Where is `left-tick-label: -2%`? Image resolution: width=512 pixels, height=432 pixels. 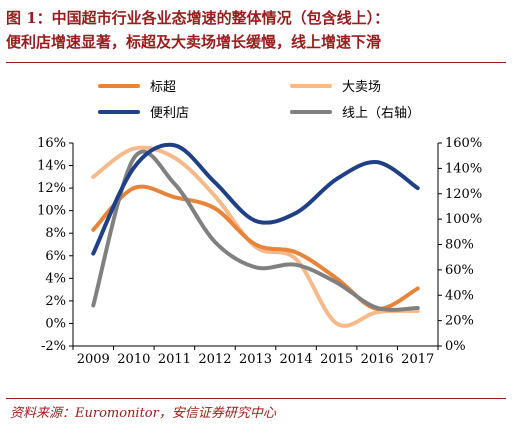 left-tick-label: -2% is located at coordinates (53, 346).